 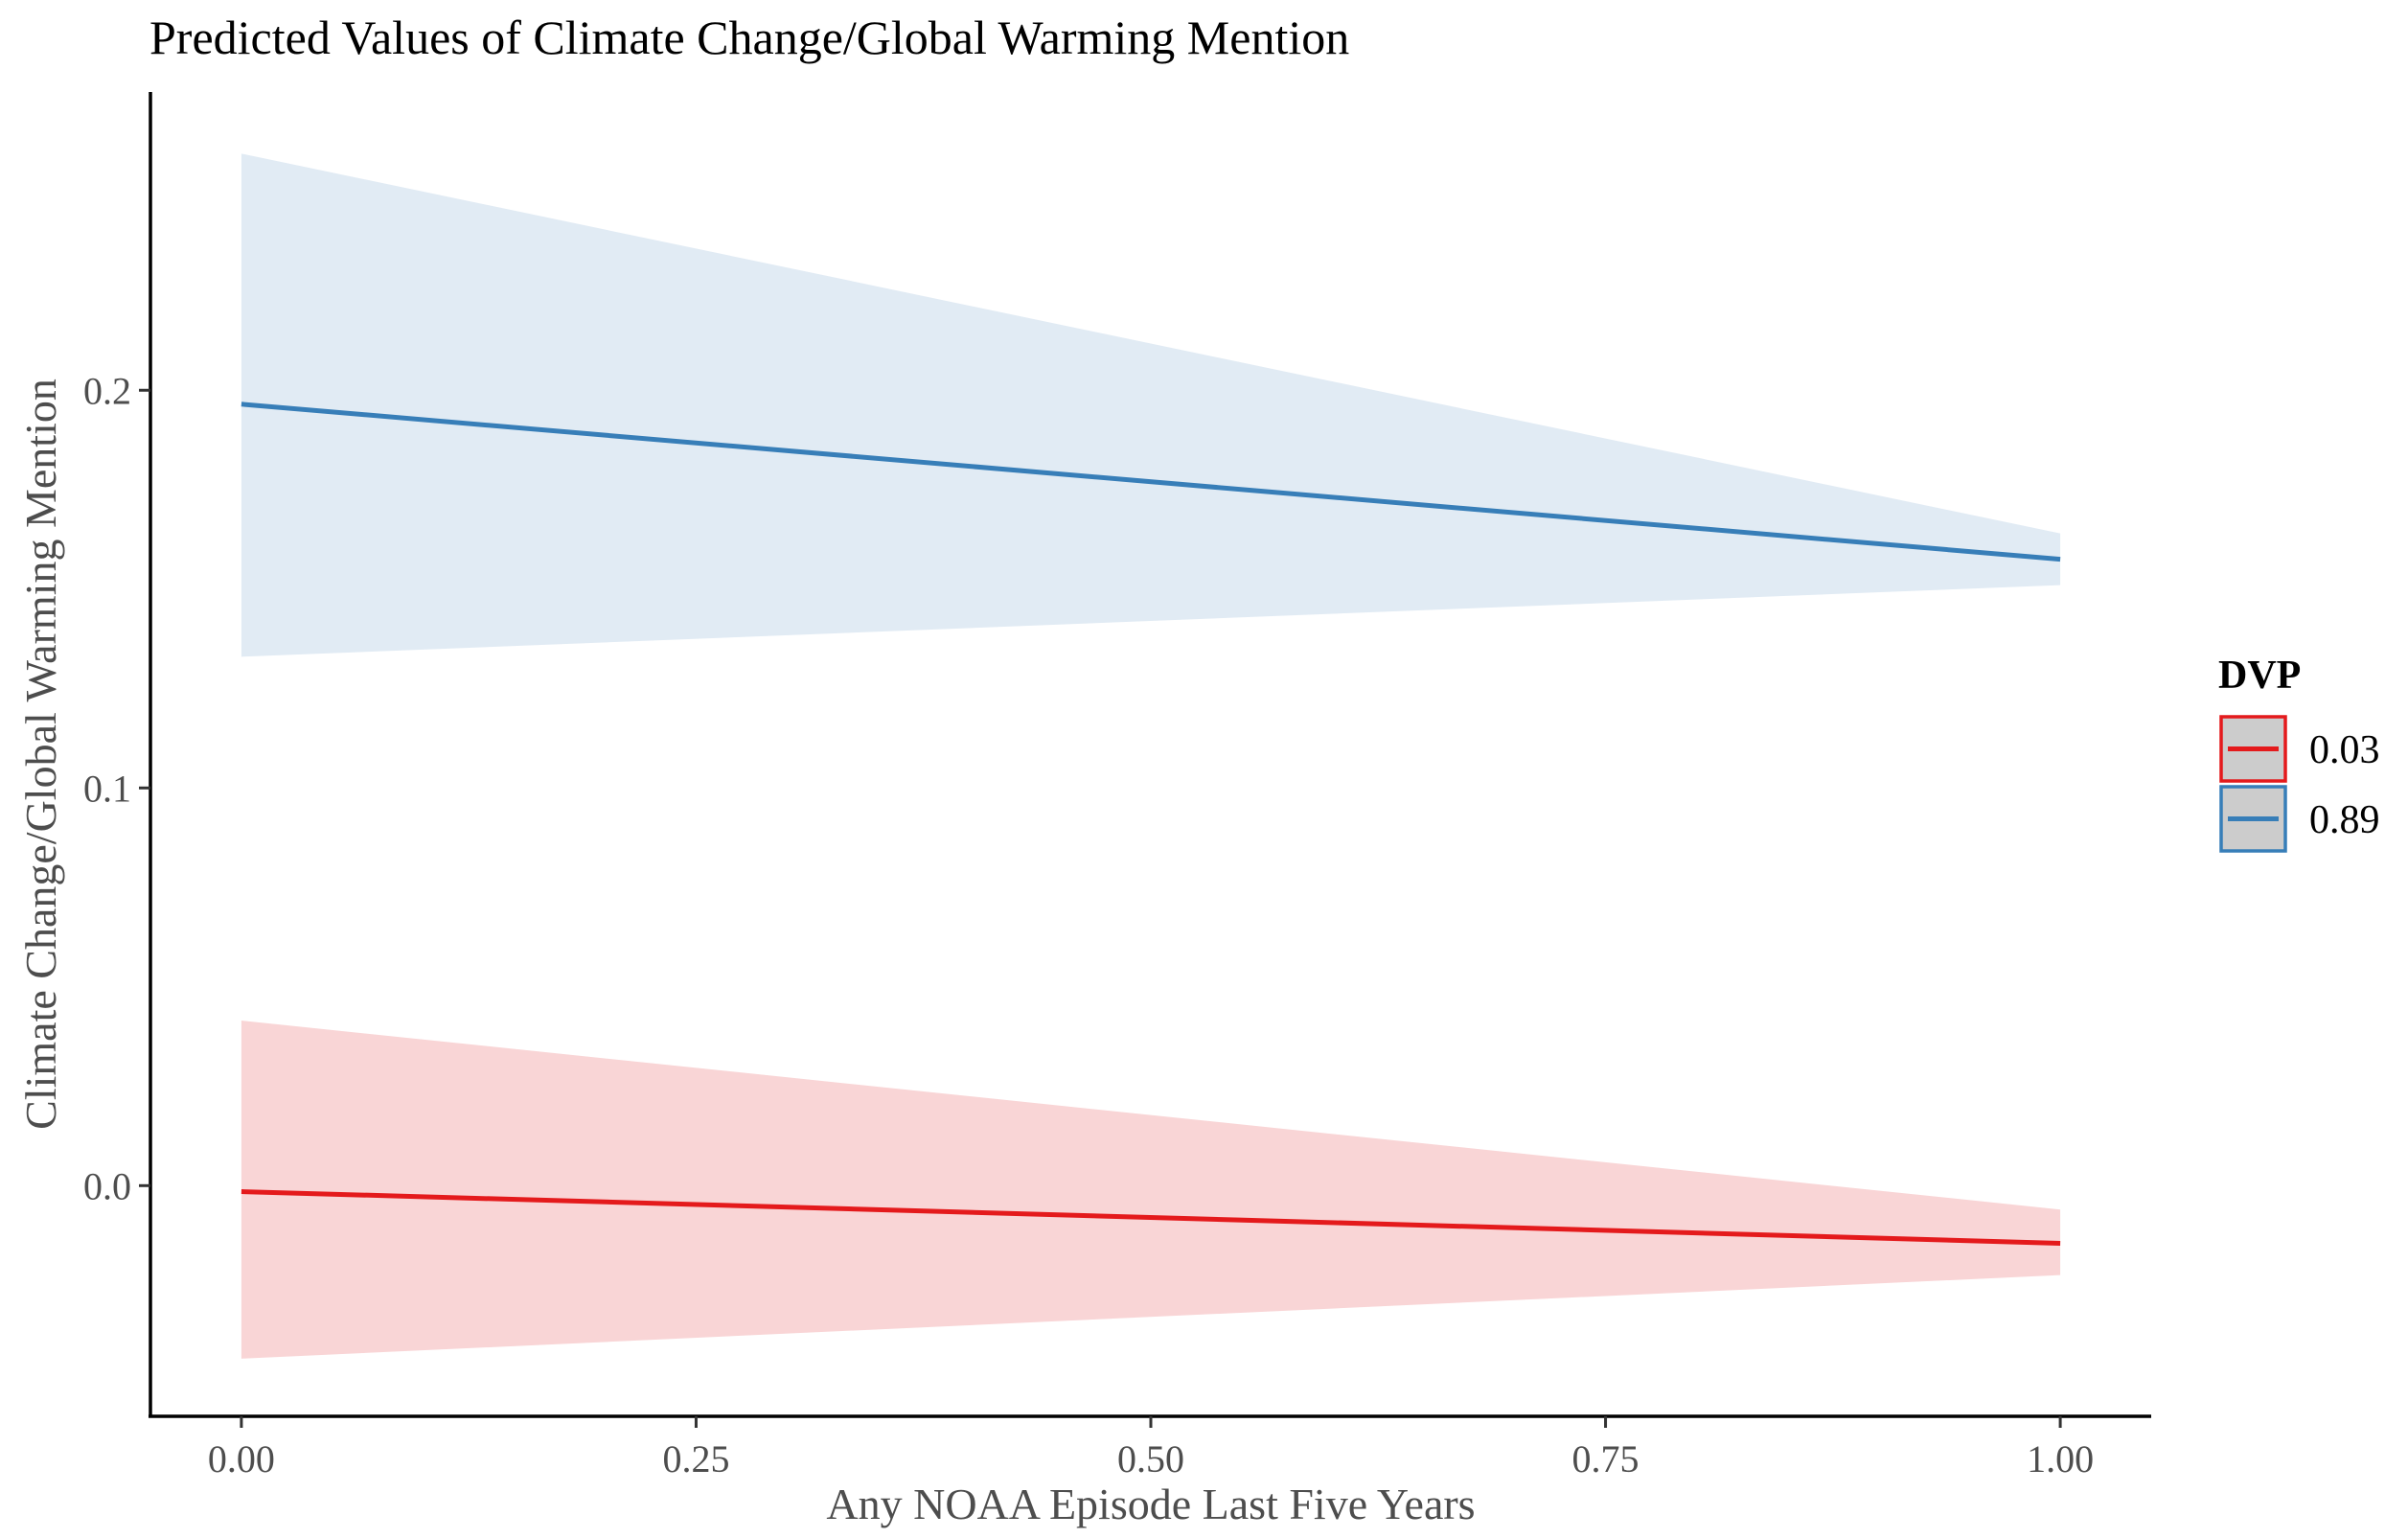 I want to click on y-tick-label: 0.2, so click(x=107, y=391).